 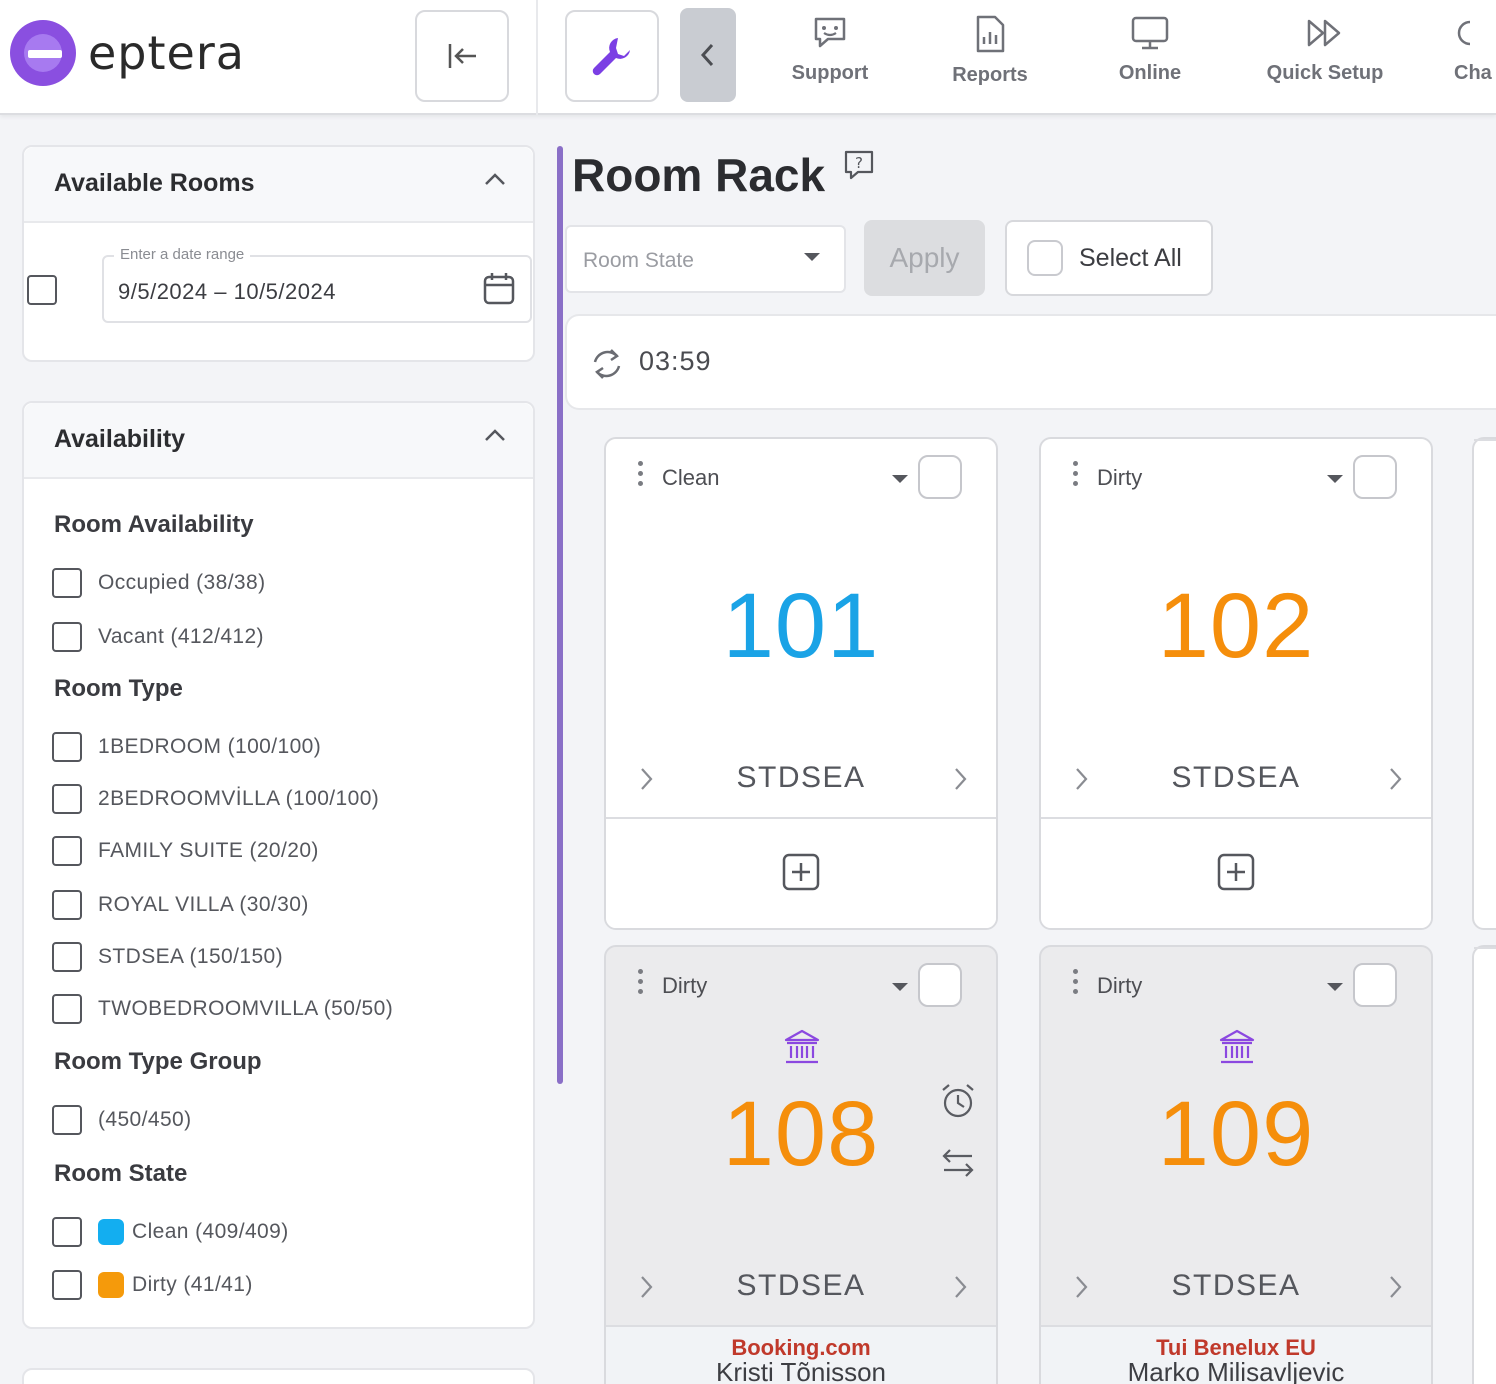 I want to click on filter-dirty: Dirty (41/41), so click(x=152, y=1285).